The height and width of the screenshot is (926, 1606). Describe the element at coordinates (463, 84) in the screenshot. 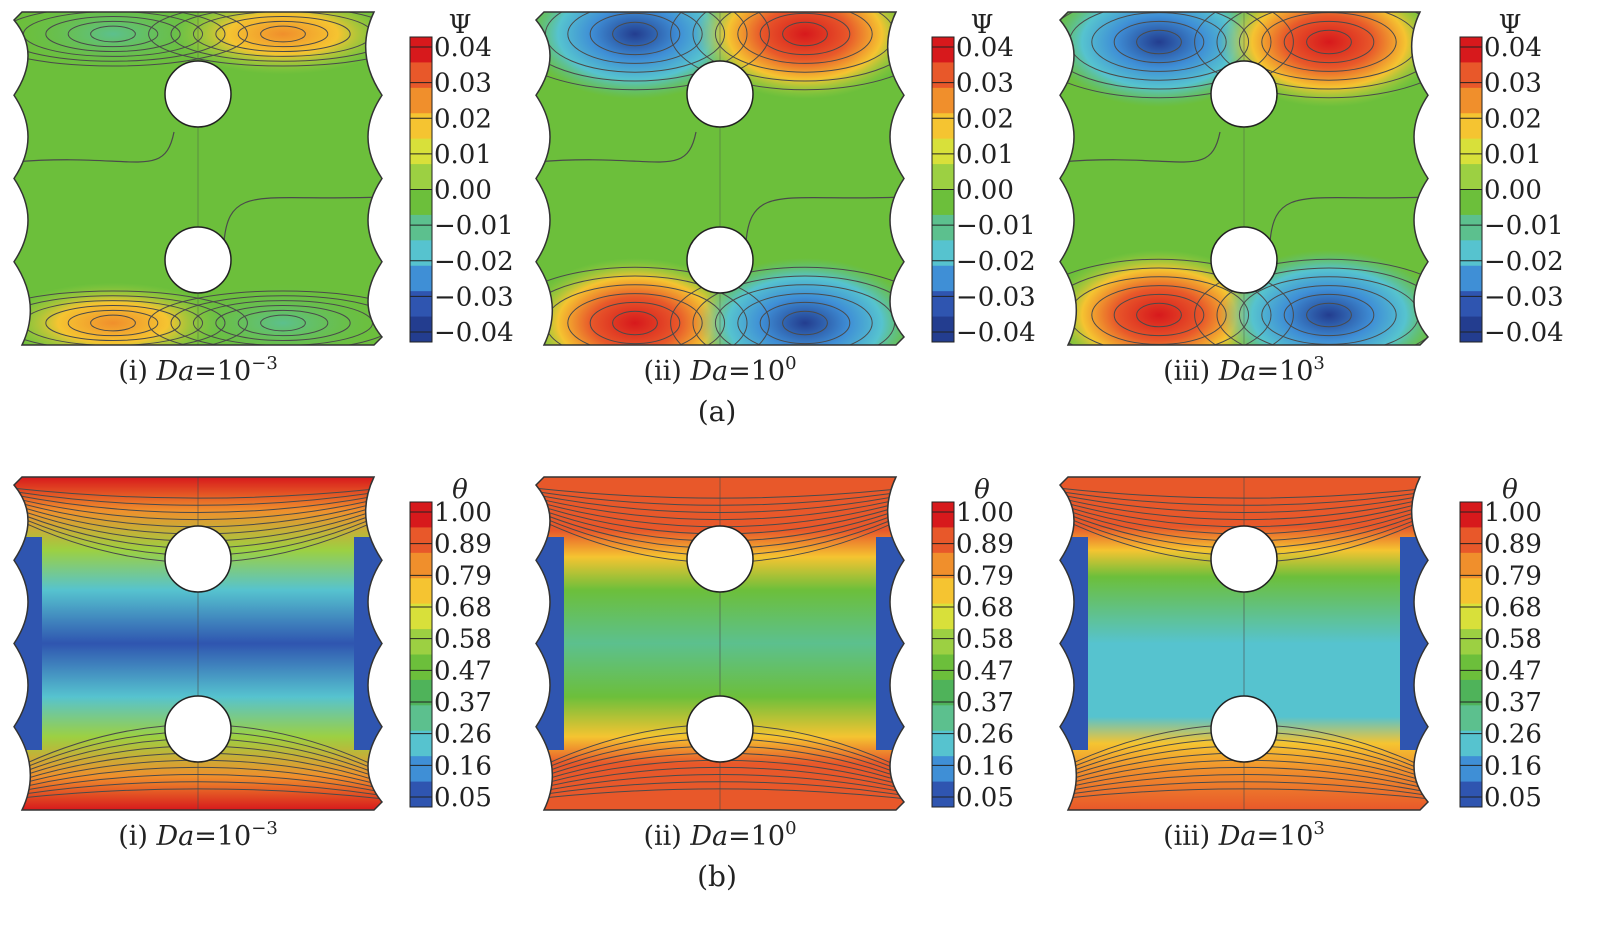

I see `colorbar-tick-label: 0.03` at that location.